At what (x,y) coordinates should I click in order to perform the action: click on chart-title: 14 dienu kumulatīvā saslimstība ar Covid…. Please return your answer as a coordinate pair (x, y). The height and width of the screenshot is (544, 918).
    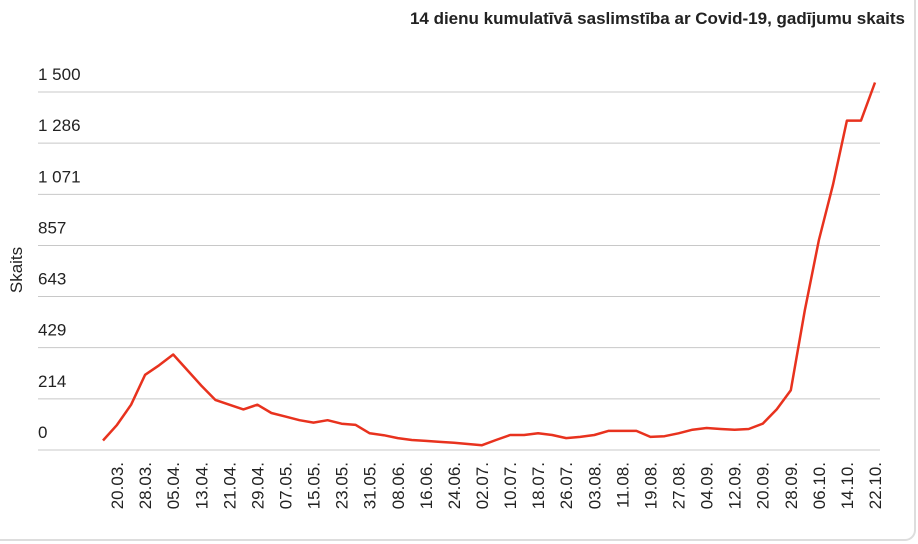
    Looking at the image, I should click on (657, 18).